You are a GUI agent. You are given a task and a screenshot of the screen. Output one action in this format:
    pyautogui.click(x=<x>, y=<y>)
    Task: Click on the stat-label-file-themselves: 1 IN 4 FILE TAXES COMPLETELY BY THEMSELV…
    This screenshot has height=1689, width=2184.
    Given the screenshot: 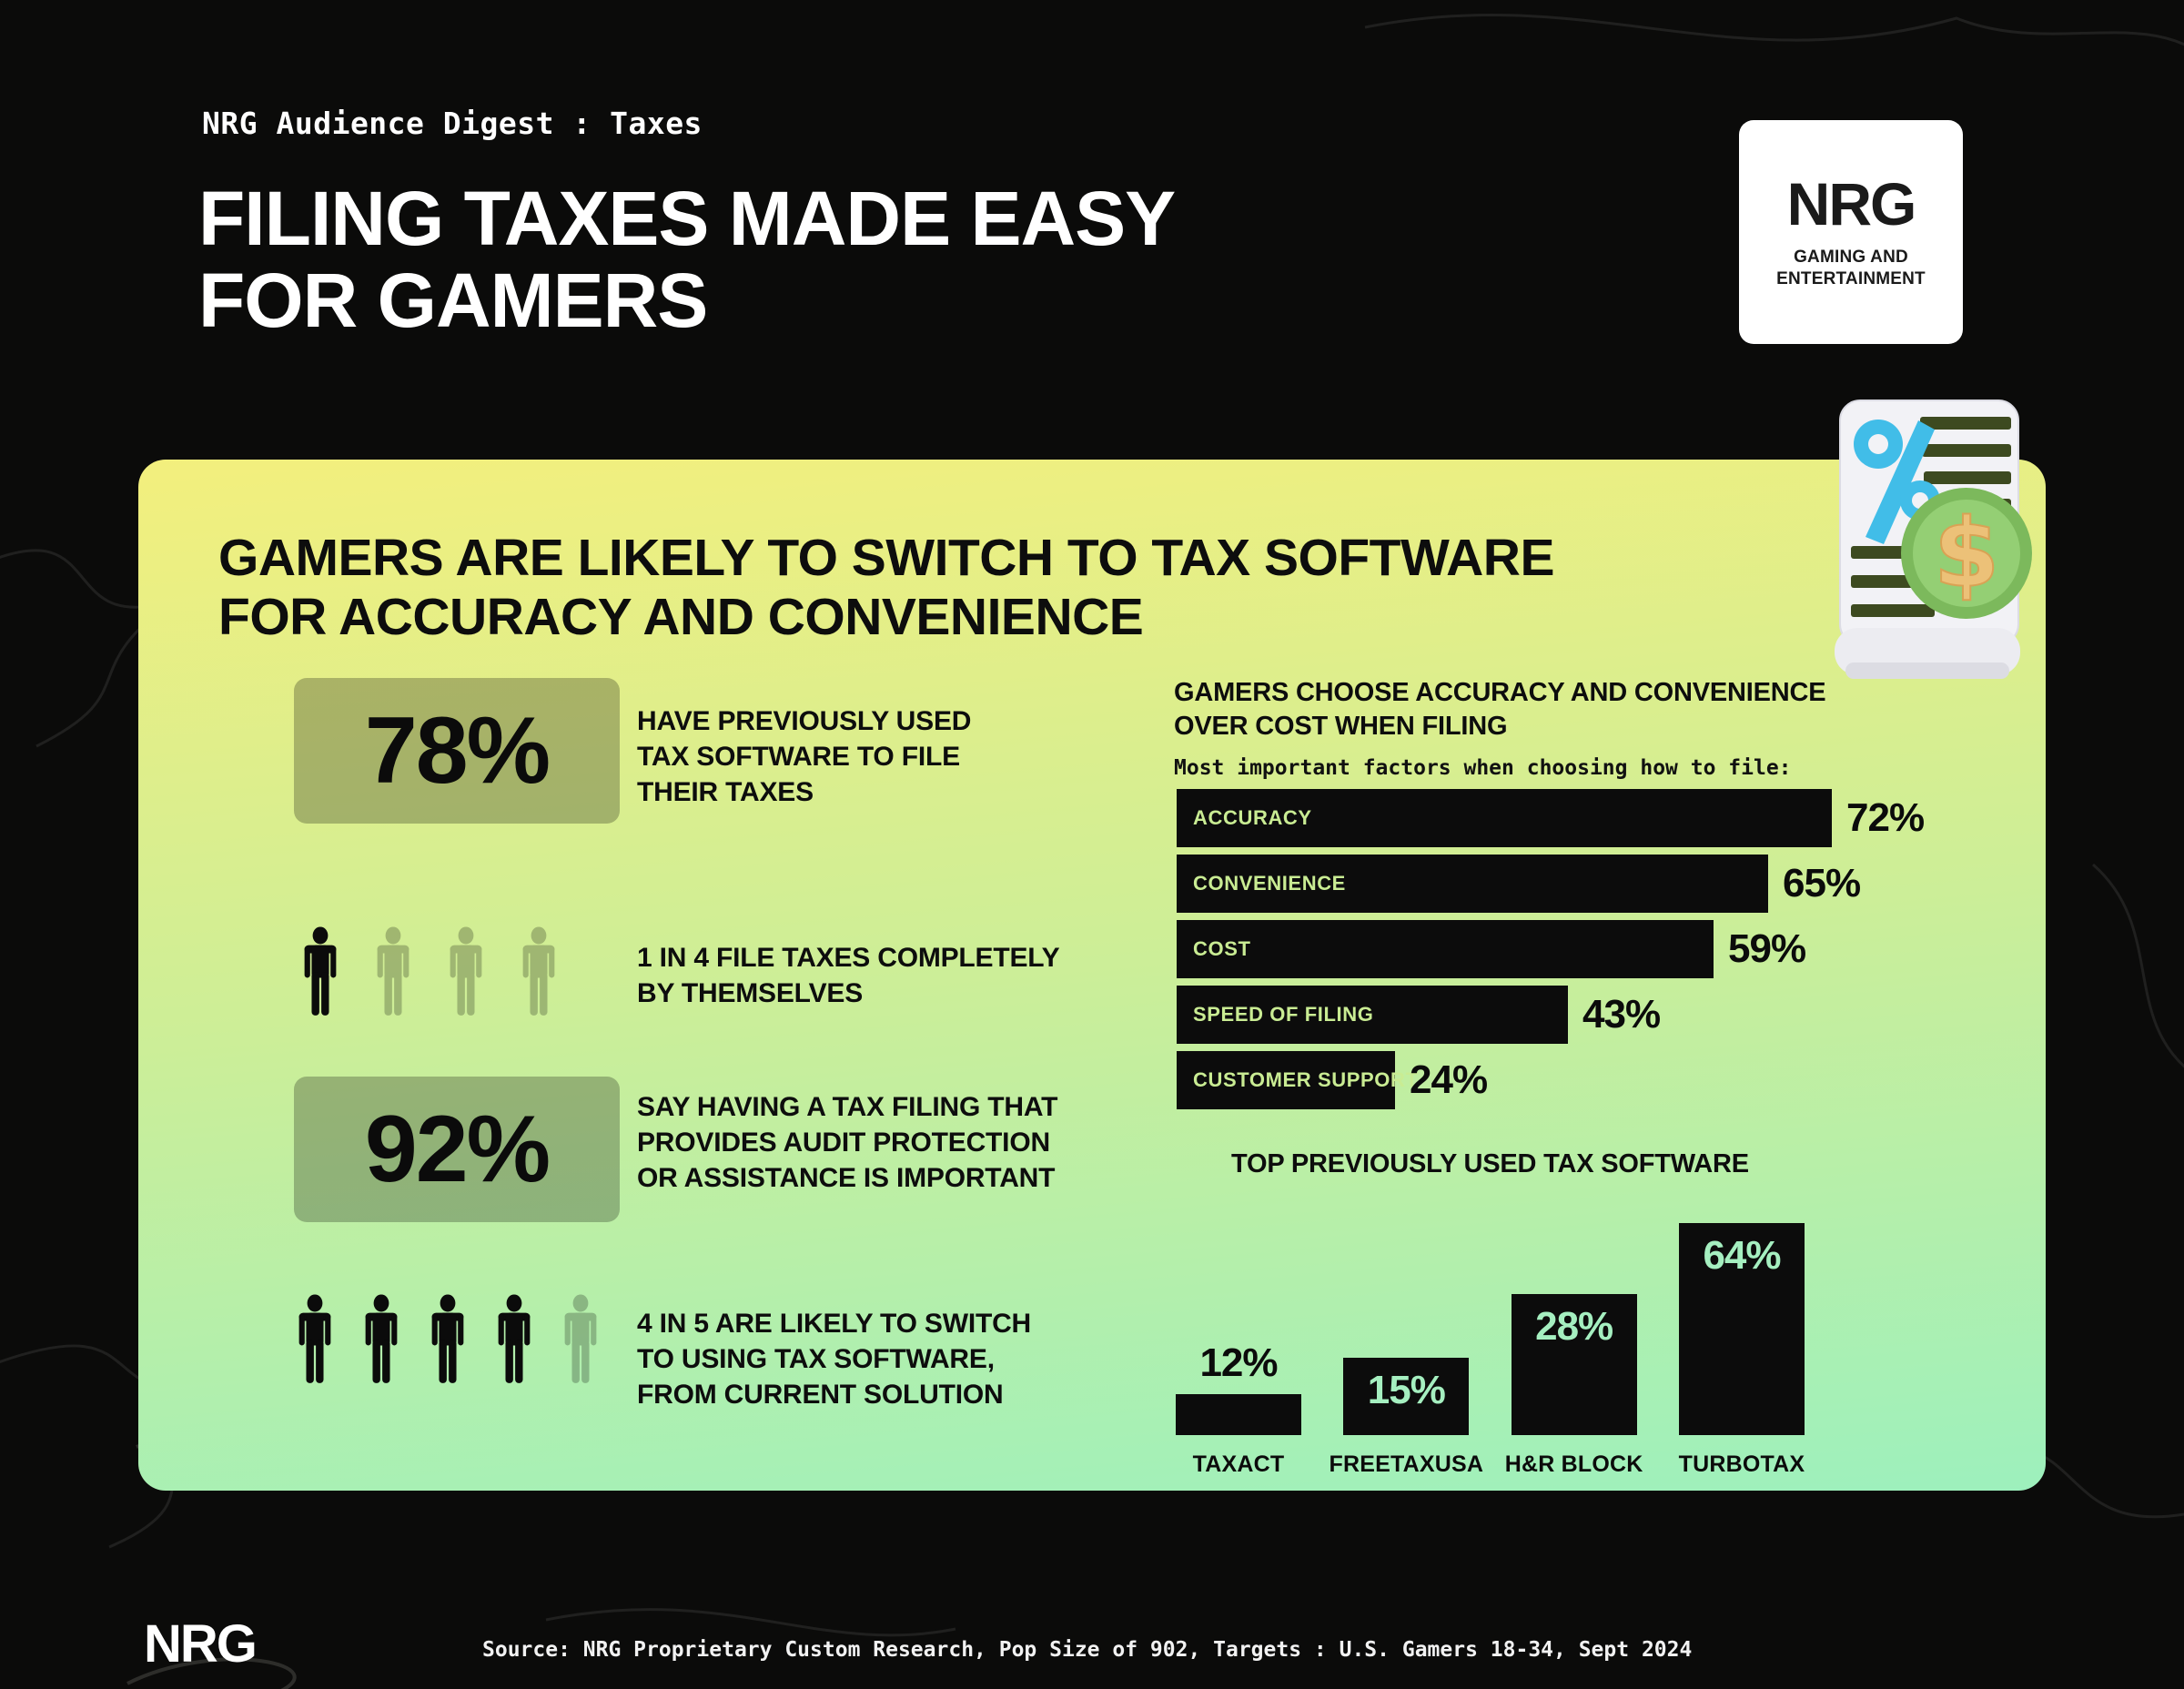 What is the action you would take?
    pyautogui.click(x=849, y=975)
    